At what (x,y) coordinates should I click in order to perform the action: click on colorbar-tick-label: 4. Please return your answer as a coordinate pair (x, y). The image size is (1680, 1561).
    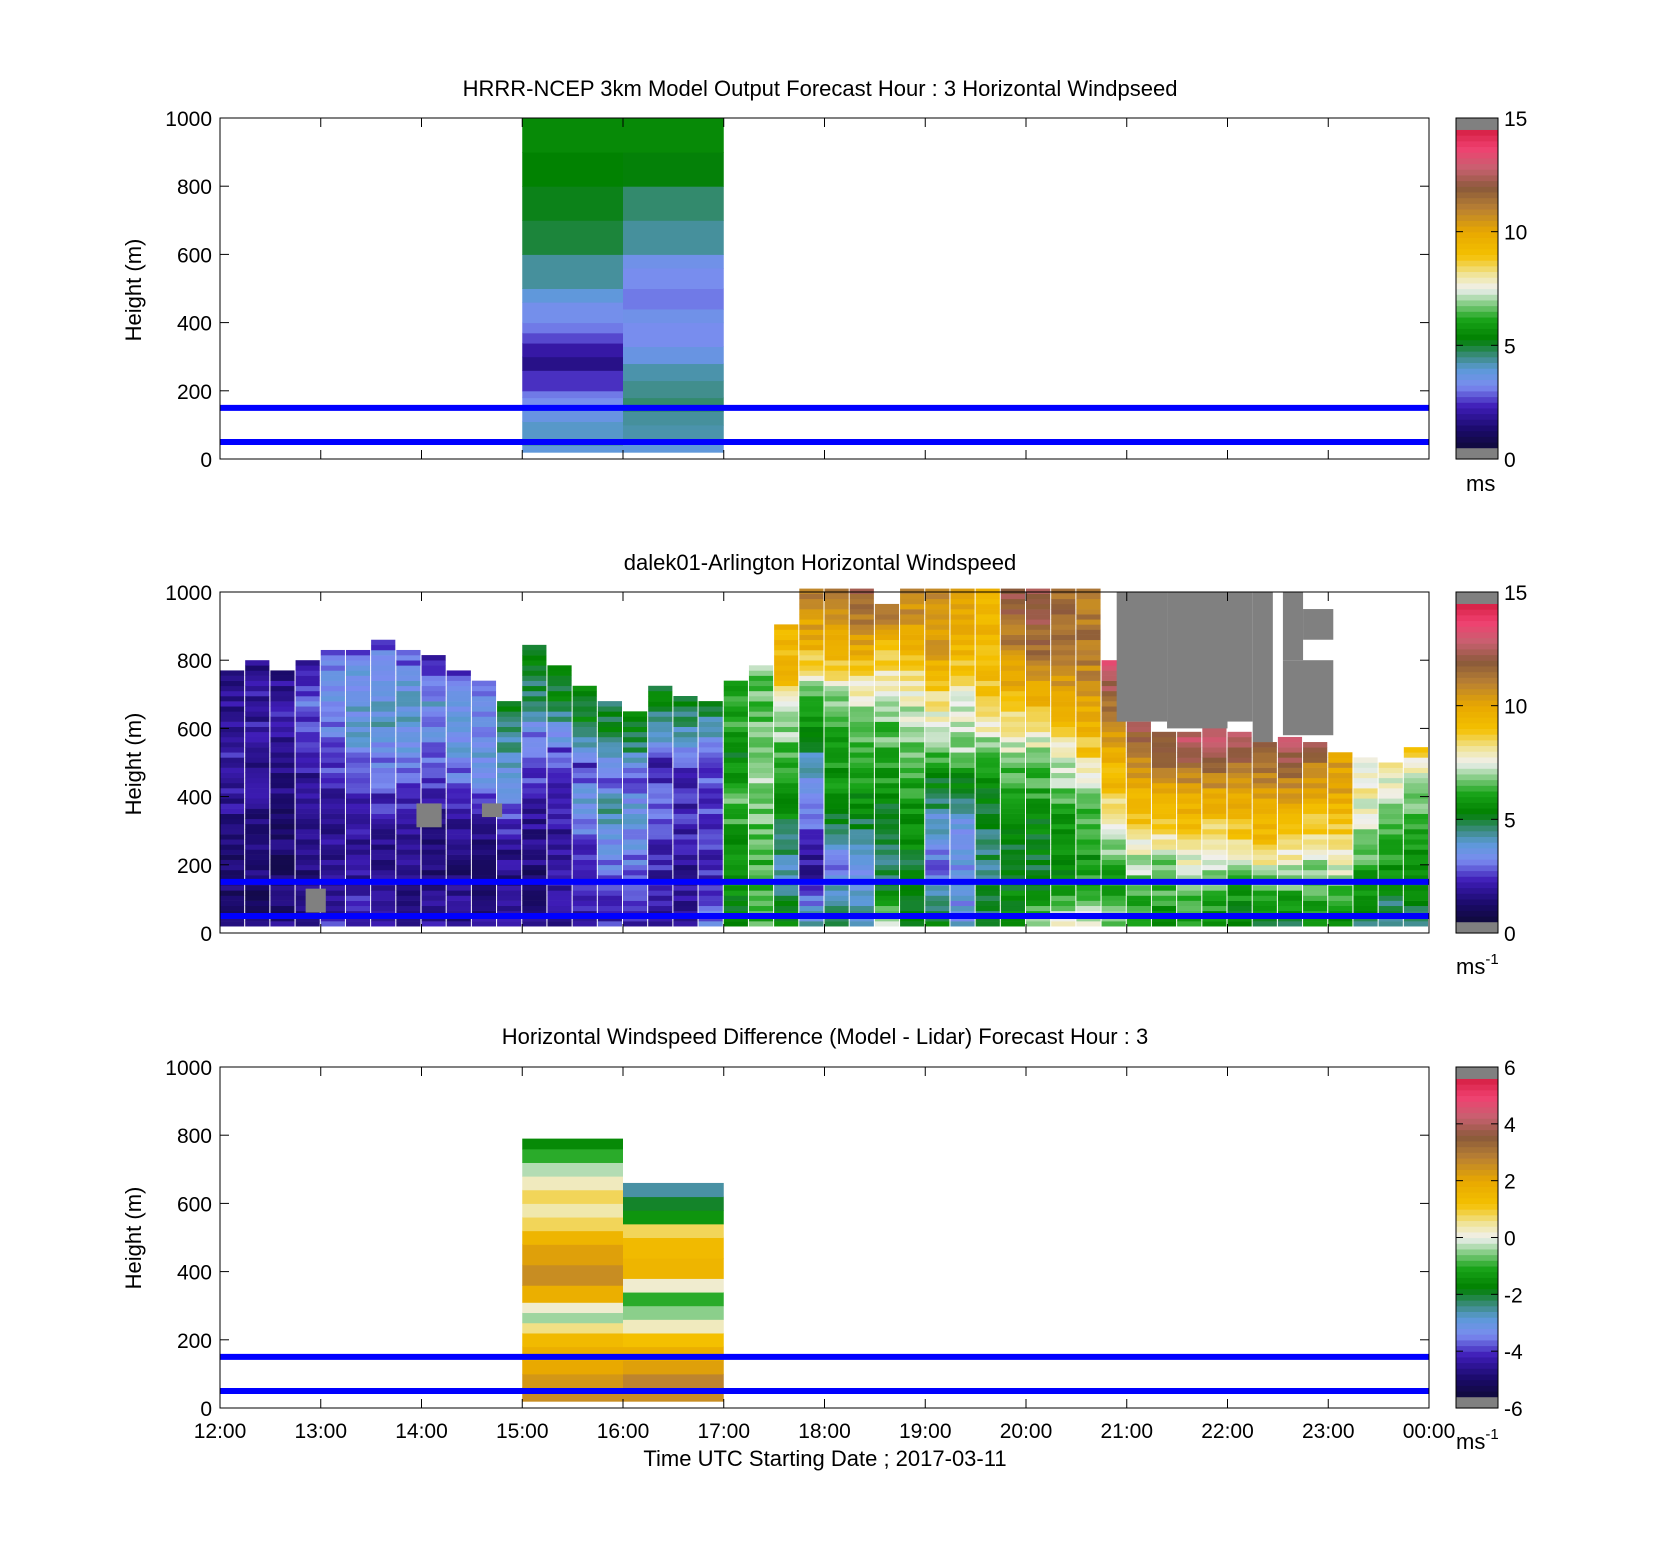
    Looking at the image, I should click on (1510, 1125).